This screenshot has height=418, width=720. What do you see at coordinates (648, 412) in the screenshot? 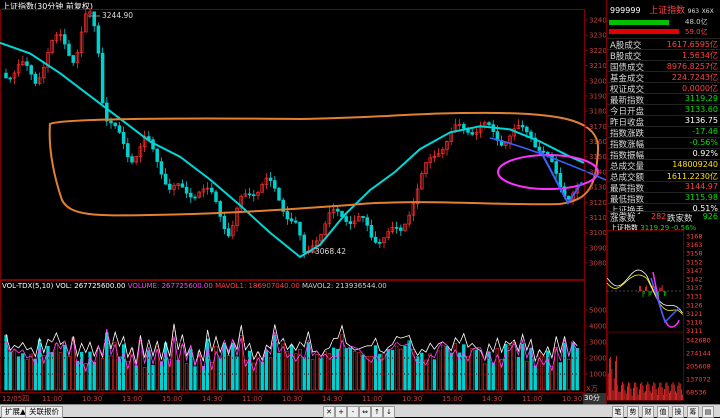
I see `finance-icon: 财` at bounding box center [648, 412].